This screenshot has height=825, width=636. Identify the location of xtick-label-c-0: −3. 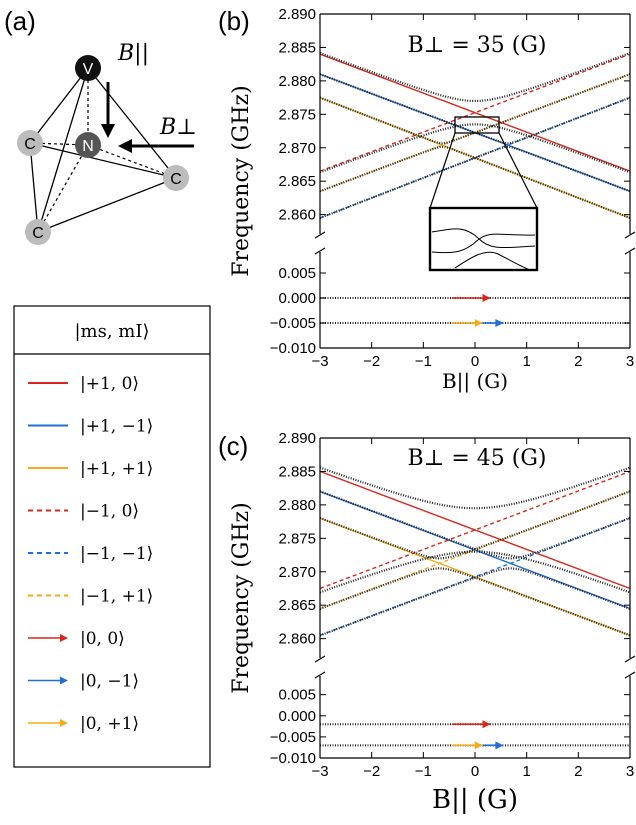
(319, 771).